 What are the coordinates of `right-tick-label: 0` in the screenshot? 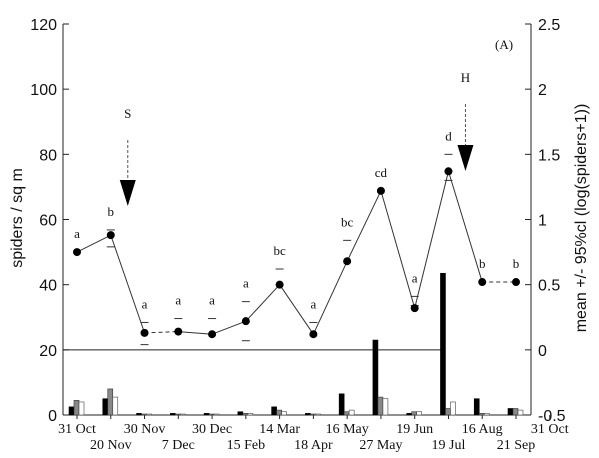 It's located at (542, 351).